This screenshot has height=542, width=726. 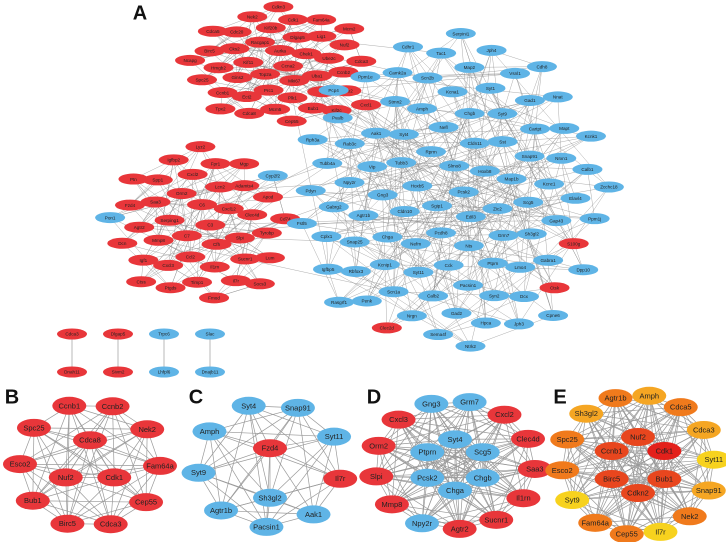 What do you see at coordinates (475, 143) in the screenshot?
I see `node-label: Cldn11` at bounding box center [475, 143].